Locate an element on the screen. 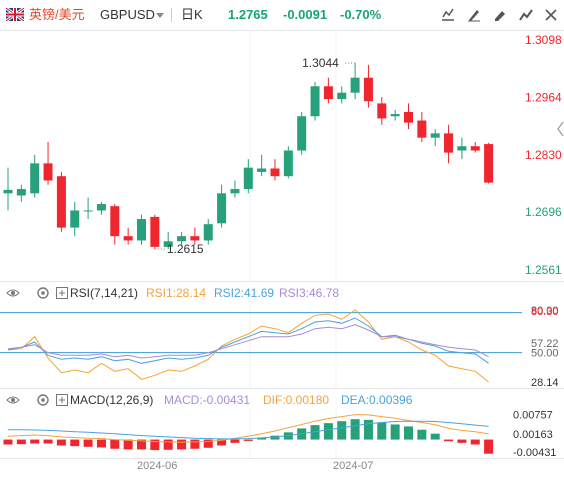 The width and height of the screenshot is (564, 478). period-selector: 日K is located at coordinates (192, 14).